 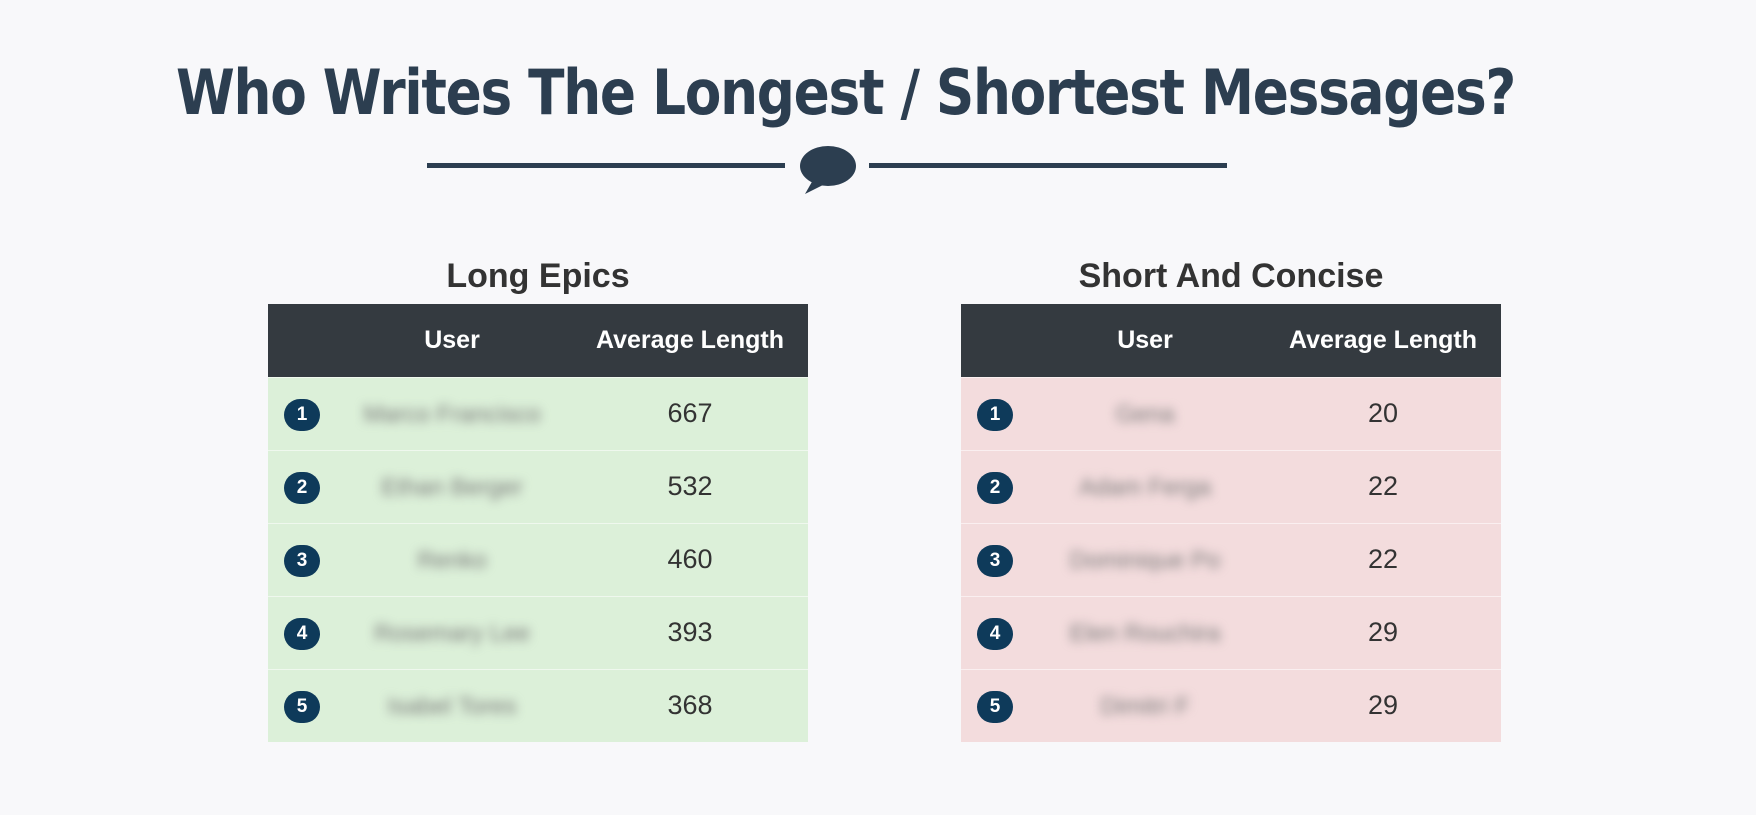 I want to click on long-epics-title: Long Epics, so click(x=538, y=276).